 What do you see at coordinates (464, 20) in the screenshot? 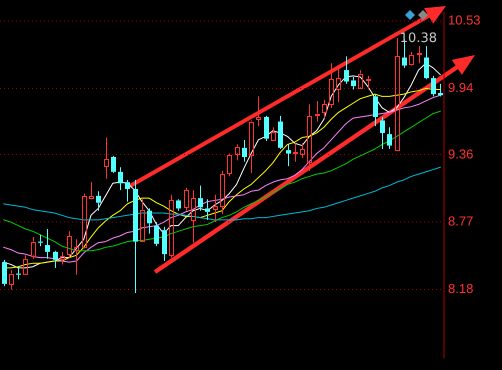
I see `y-tick-label: 10.53` at bounding box center [464, 20].